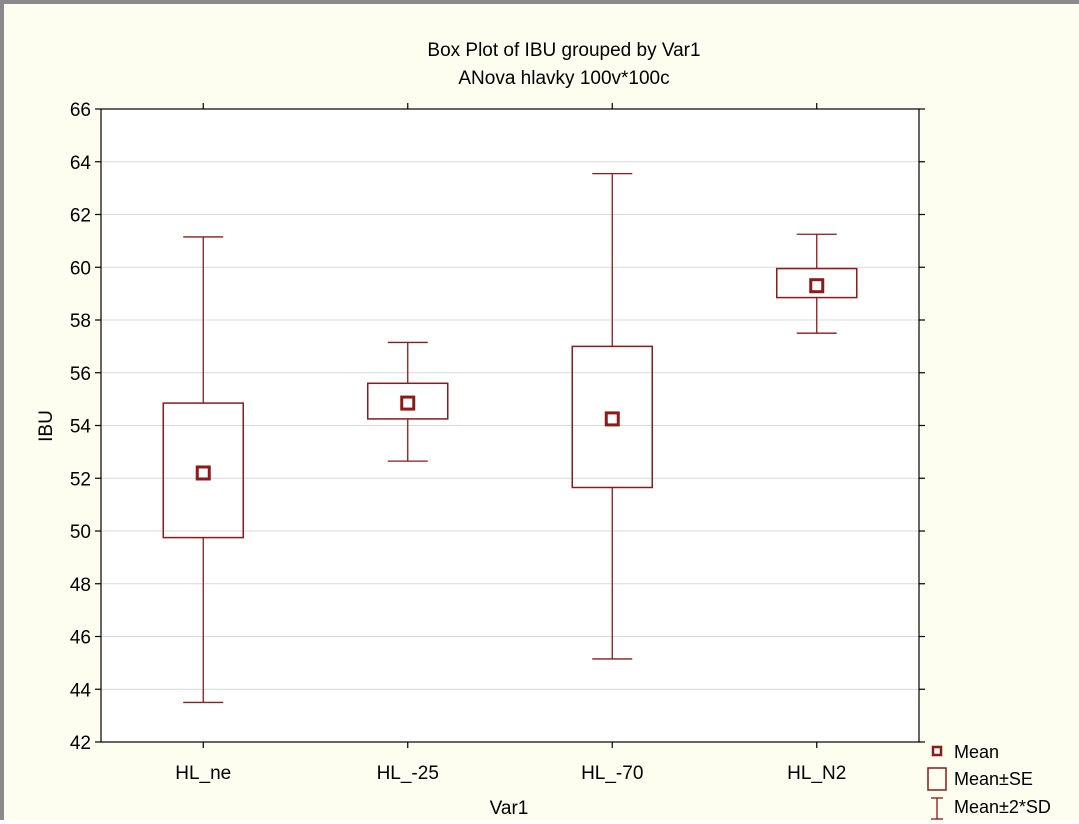 This screenshot has width=1079, height=824. I want to click on legend-label-sd: Mean±2*SD, so click(1002, 807).